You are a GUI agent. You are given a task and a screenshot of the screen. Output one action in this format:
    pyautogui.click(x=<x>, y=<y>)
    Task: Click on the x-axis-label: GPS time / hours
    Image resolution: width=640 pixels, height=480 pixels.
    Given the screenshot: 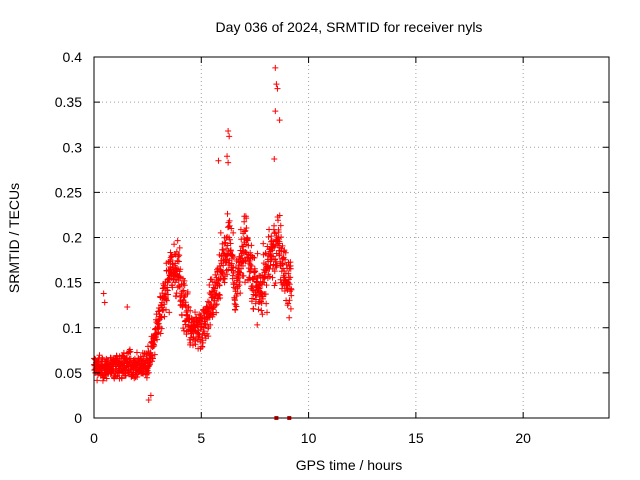 What is the action you would take?
    pyautogui.click(x=349, y=465)
    